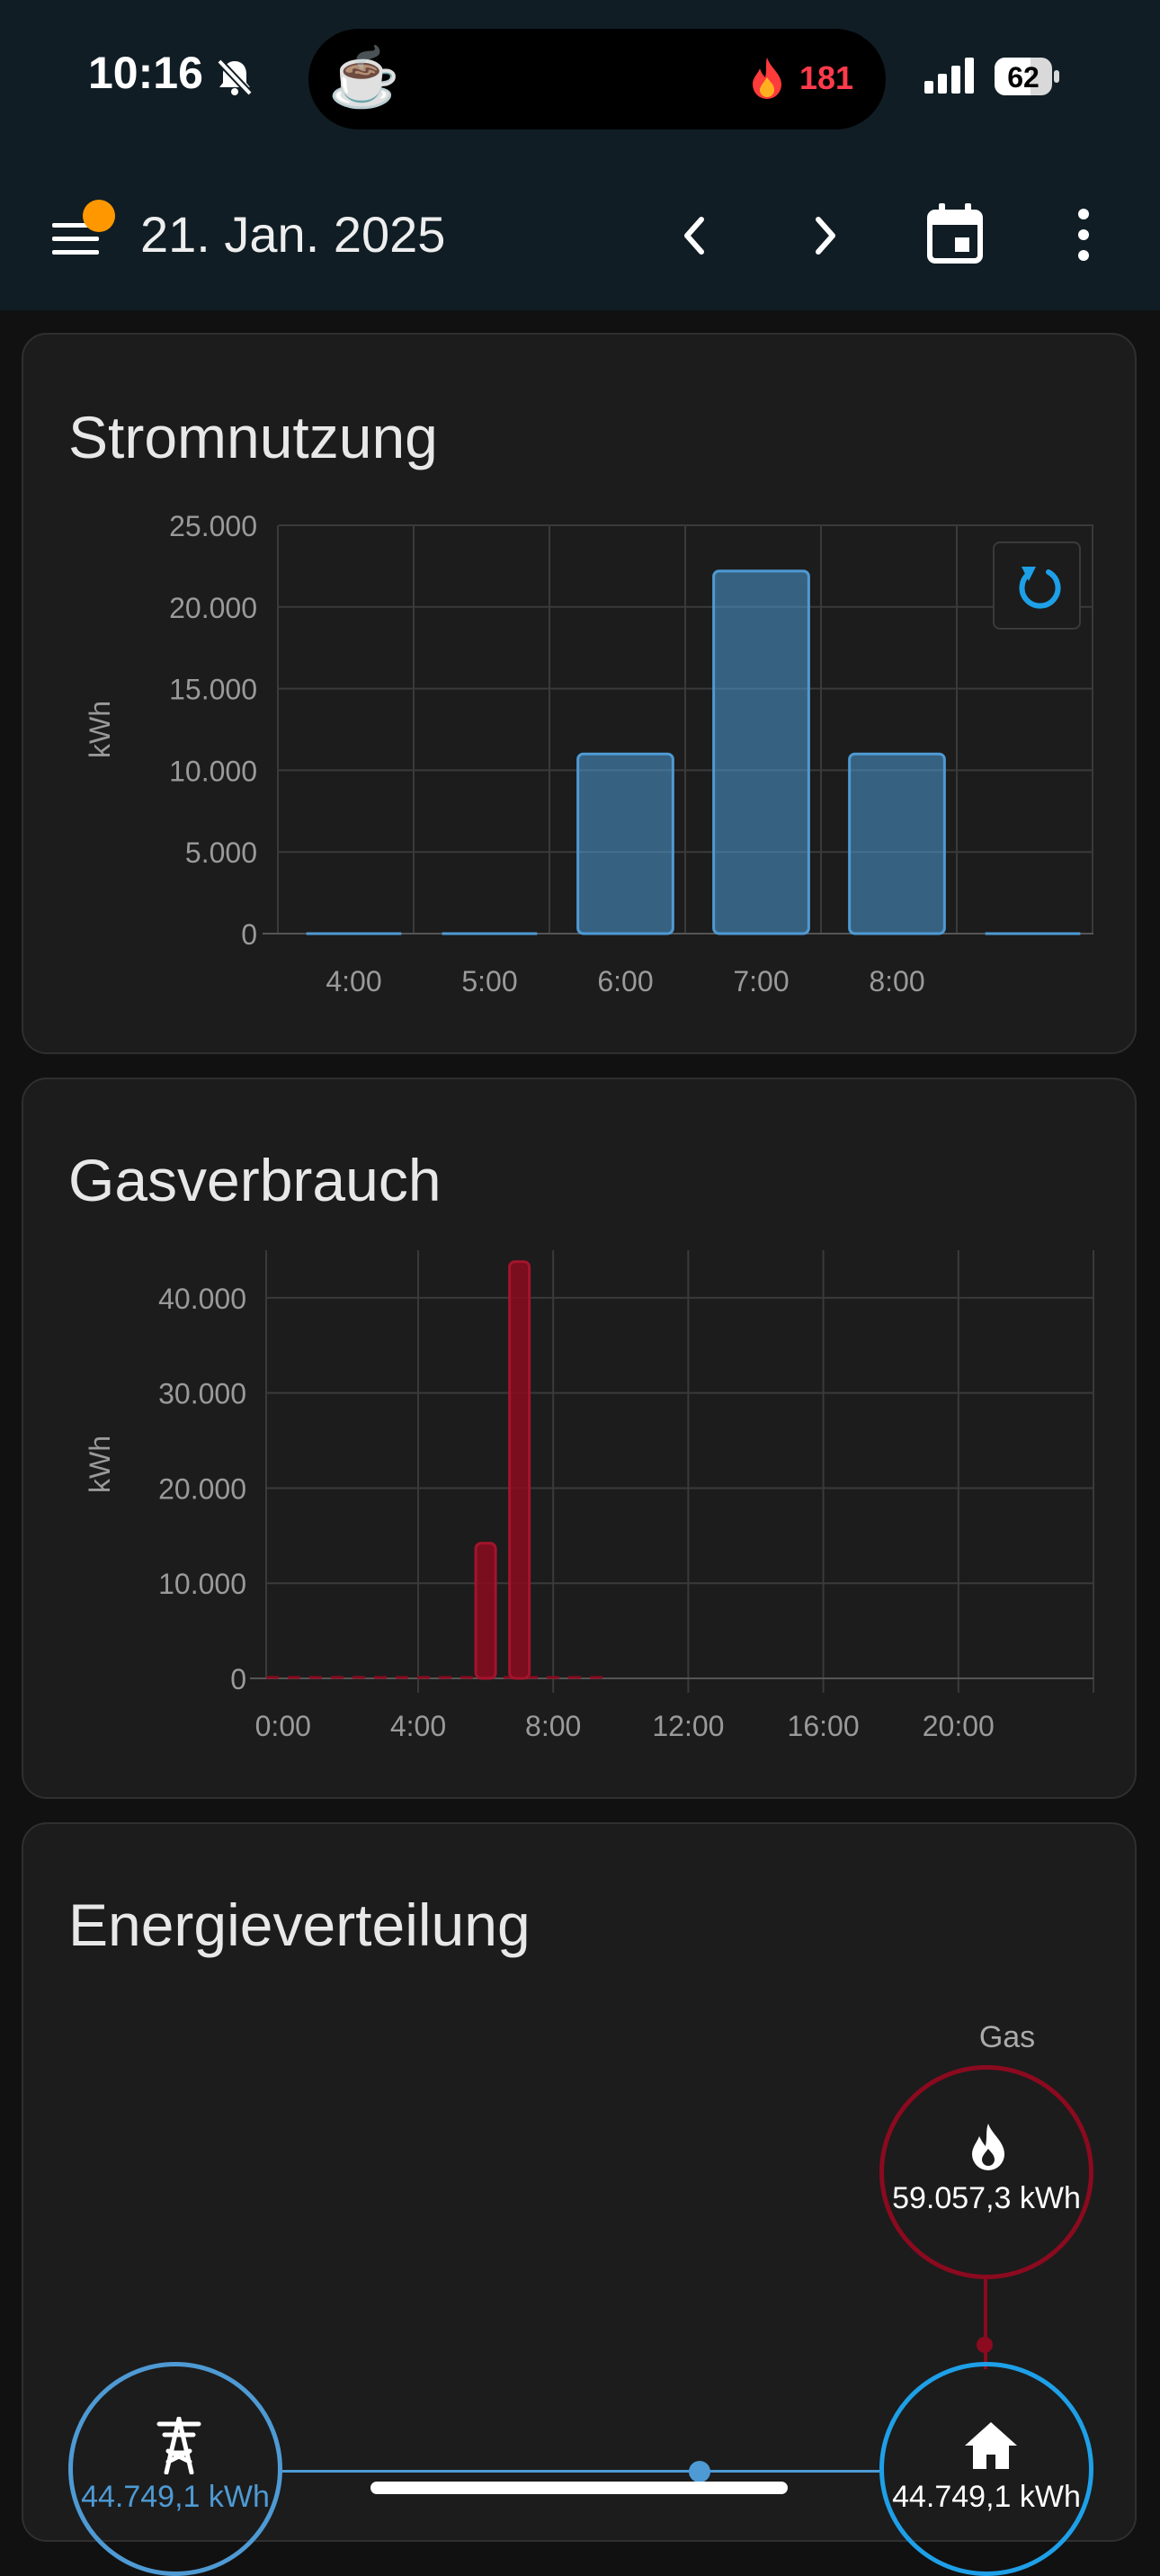  I want to click on home-indicator, so click(579, 2488).